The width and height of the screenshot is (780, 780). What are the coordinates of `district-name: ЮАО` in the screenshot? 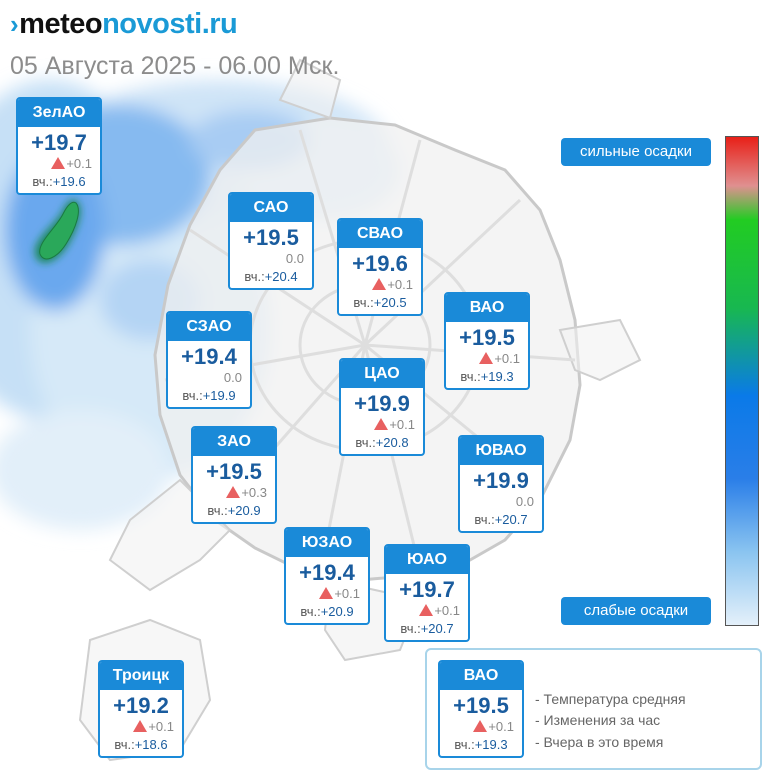 It's located at (427, 560).